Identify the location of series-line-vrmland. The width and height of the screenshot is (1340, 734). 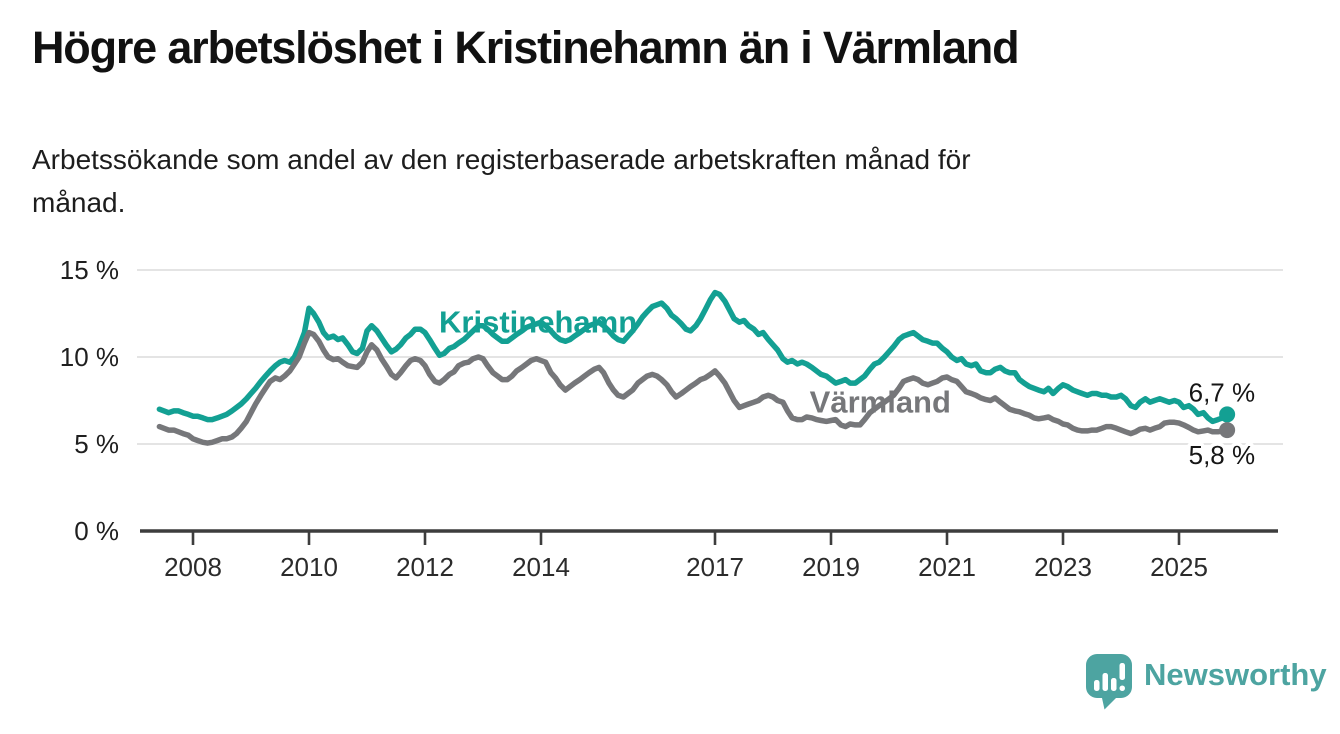
(693, 387).